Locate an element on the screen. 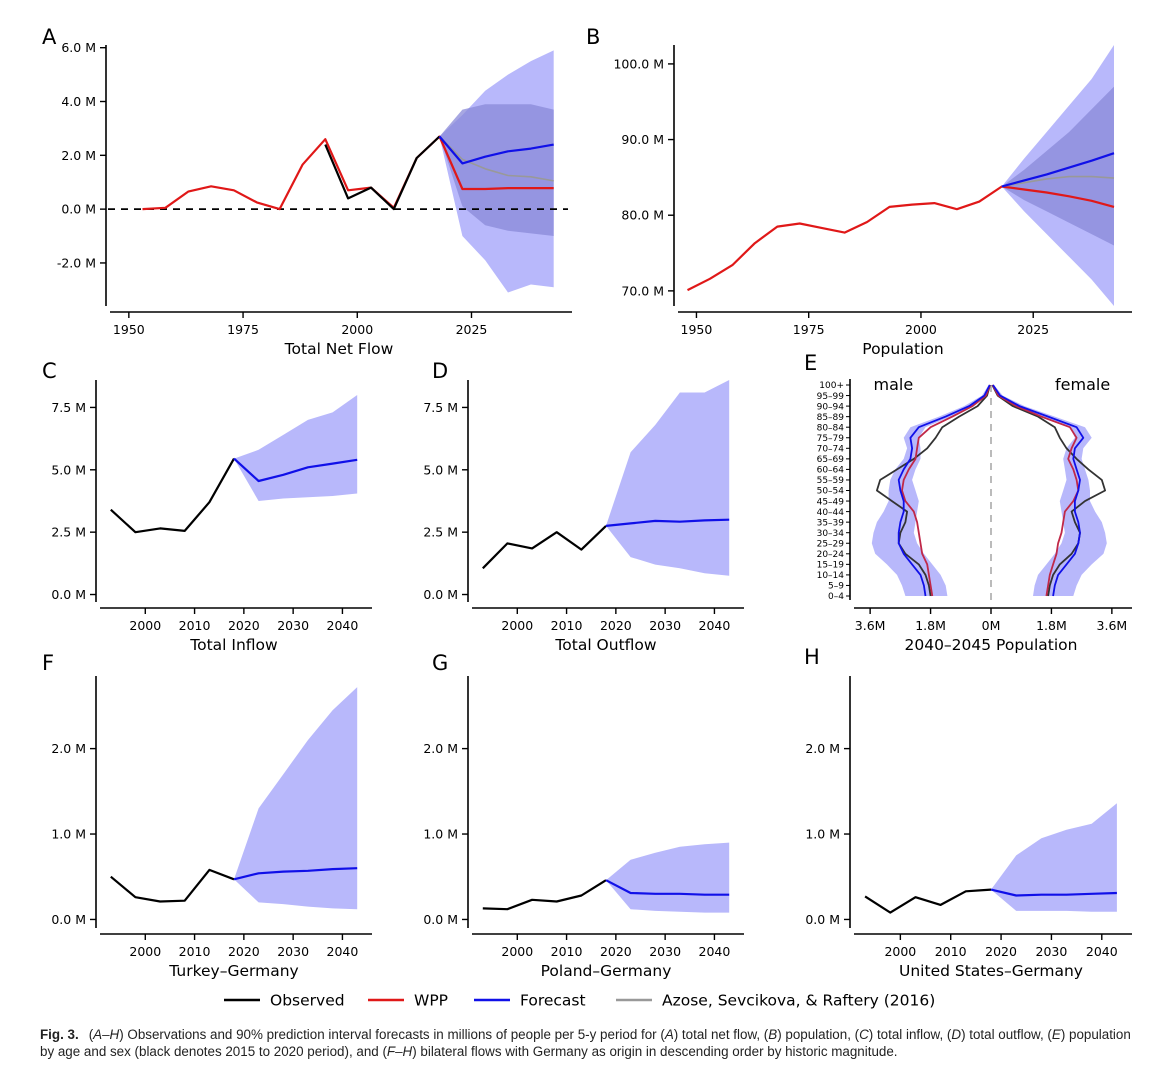  panel-letter: E is located at coordinates (810, 363).